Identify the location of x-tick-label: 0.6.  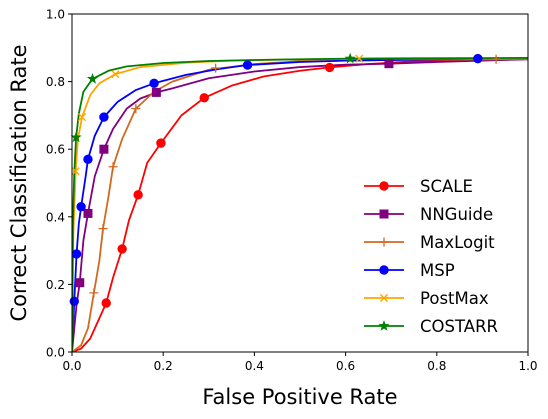
(345, 366).